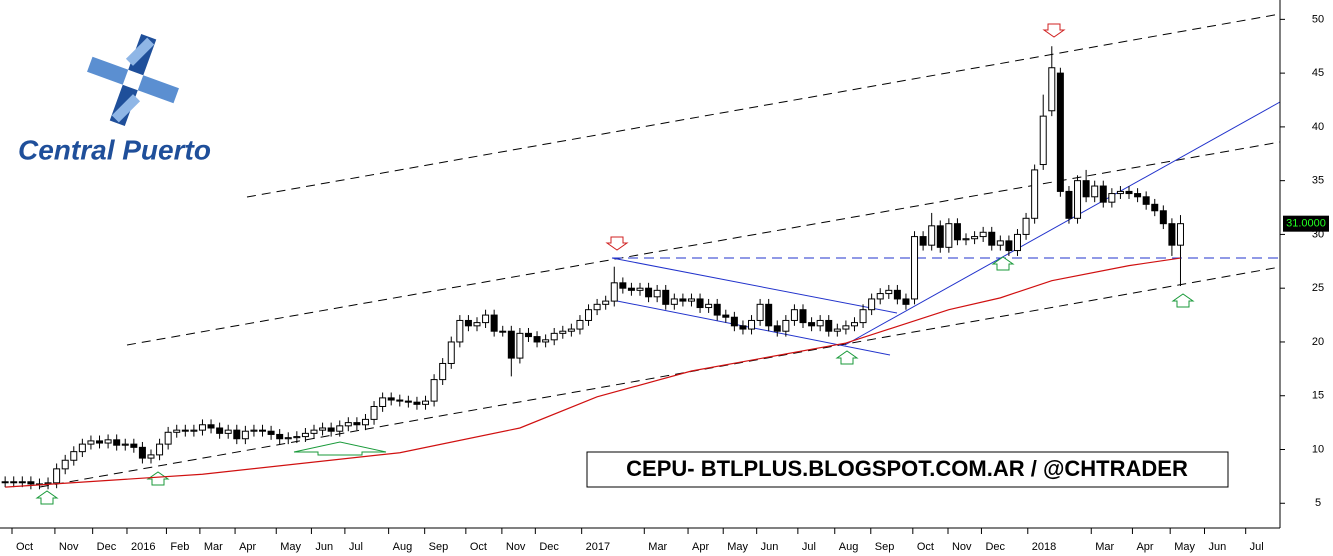 This screenshot has height=556, width=1333. What do you see at coordinates (439, 547) in the screenshot?
I see `x-tick-label: Sep` at bounding box center [439, 547].